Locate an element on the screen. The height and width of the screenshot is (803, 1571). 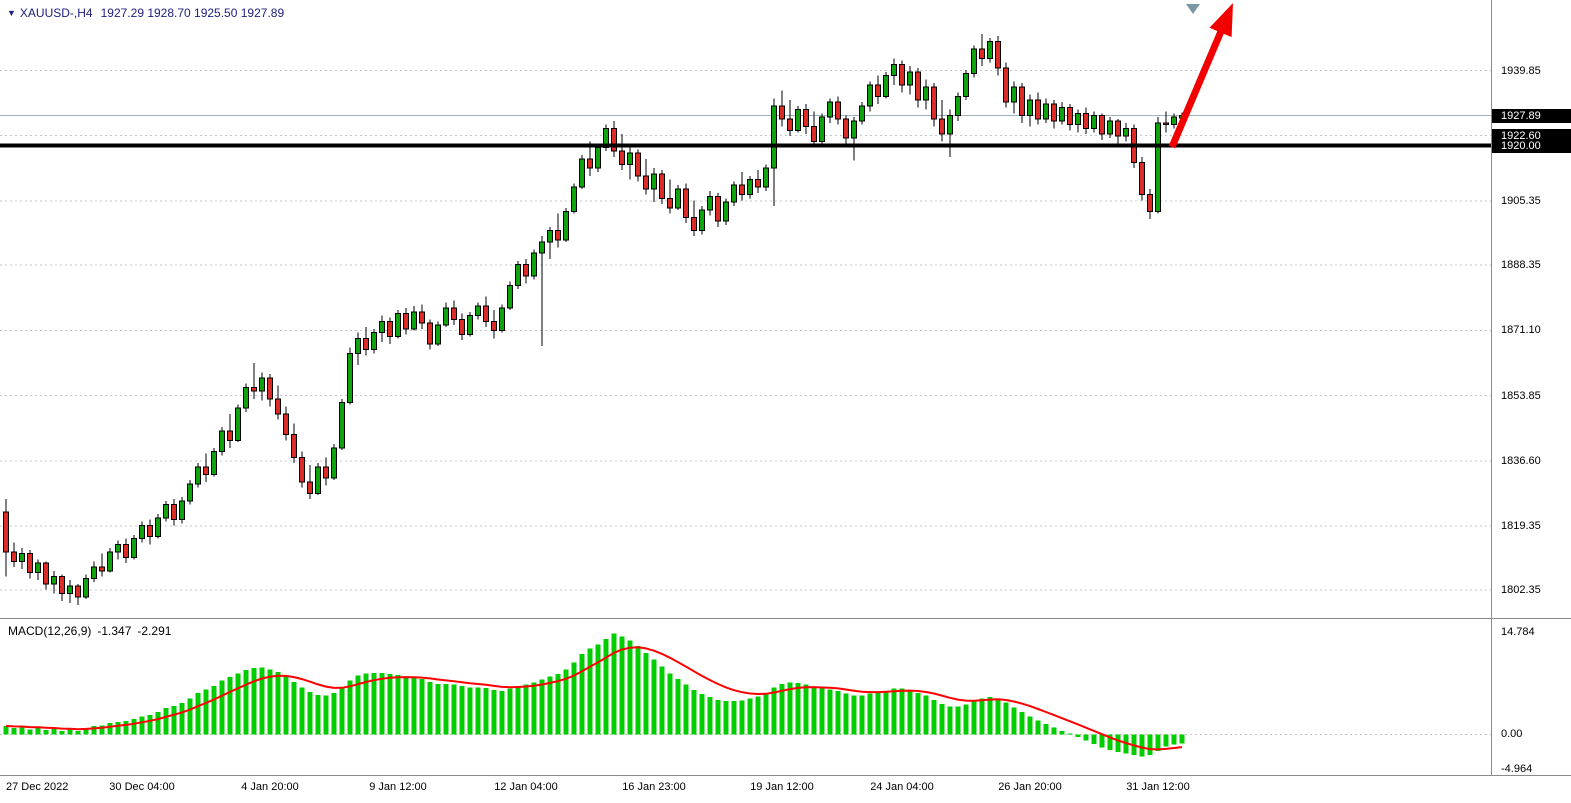
macd-indicator-header: MACD(12,26,9) -1.347 -2.291 is located at coordinates (92, 631).